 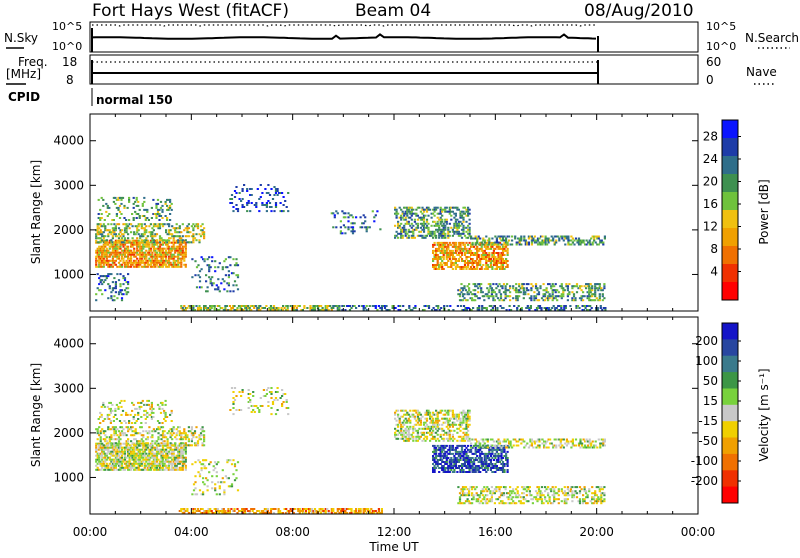 I want to click on noise-sky-line, so click(x=344, y=36).